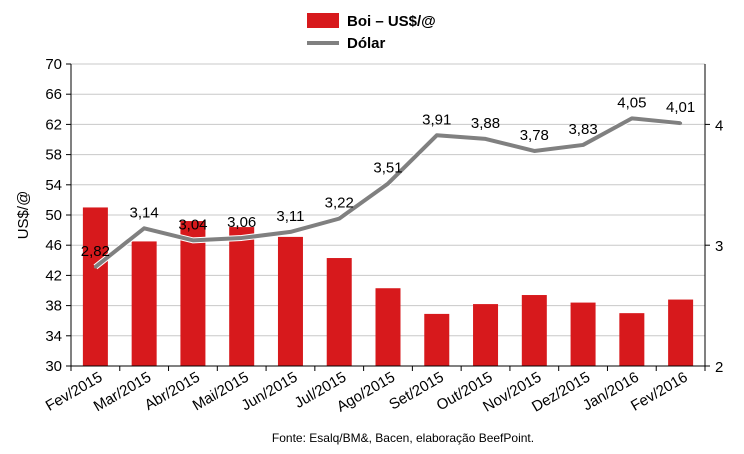  What do you see at coordinates (631, 102) in the screenshot?
I see `data-label: 4,05` at bounding box center [631, 102].